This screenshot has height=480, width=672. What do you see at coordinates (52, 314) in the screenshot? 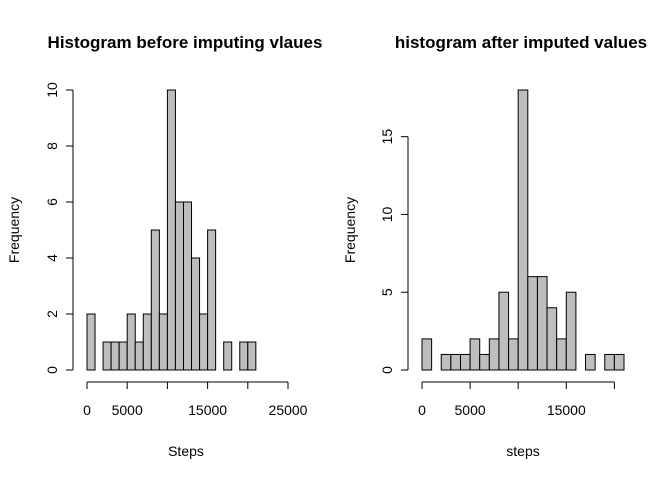
I see `y-tick-label: 2` at bounding box center [52, 314].